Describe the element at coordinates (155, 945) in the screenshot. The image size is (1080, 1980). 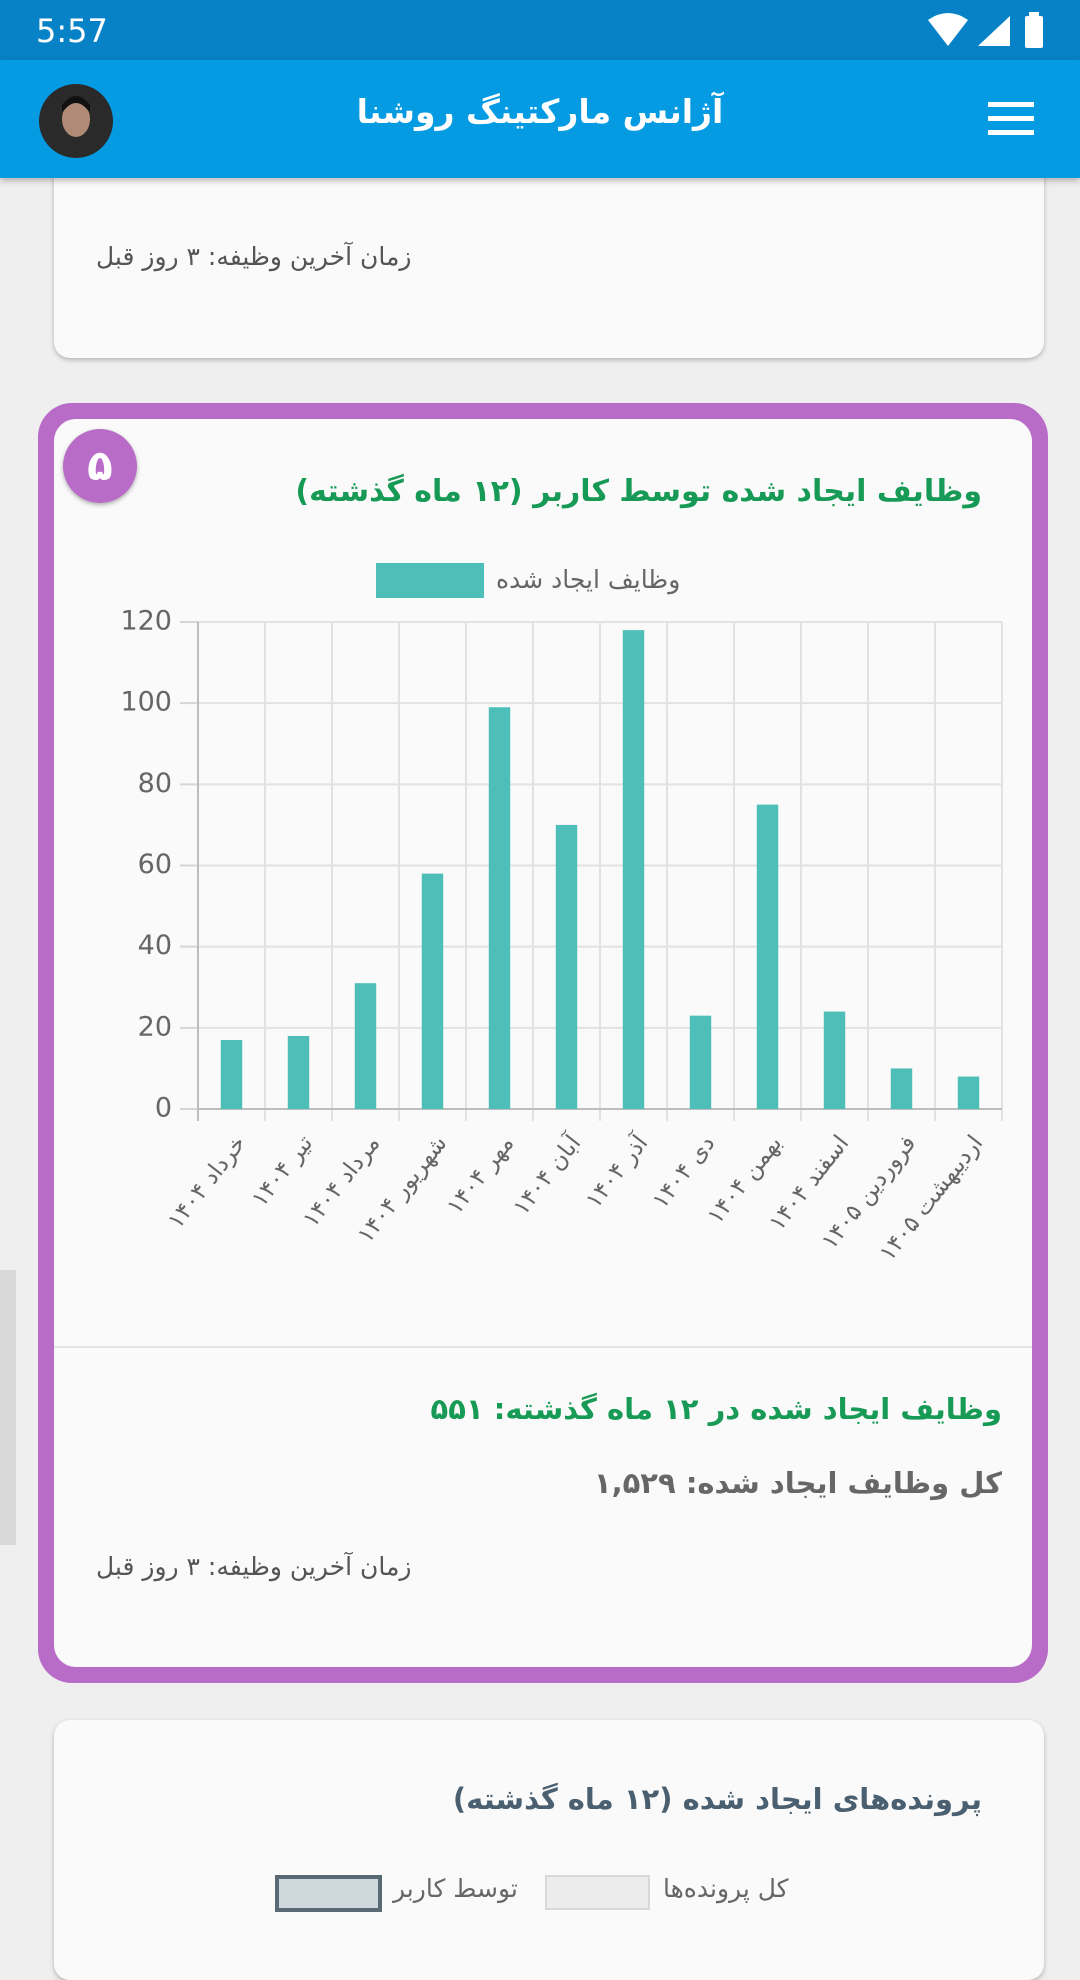
I see `y-tick-label: 40` at that location.